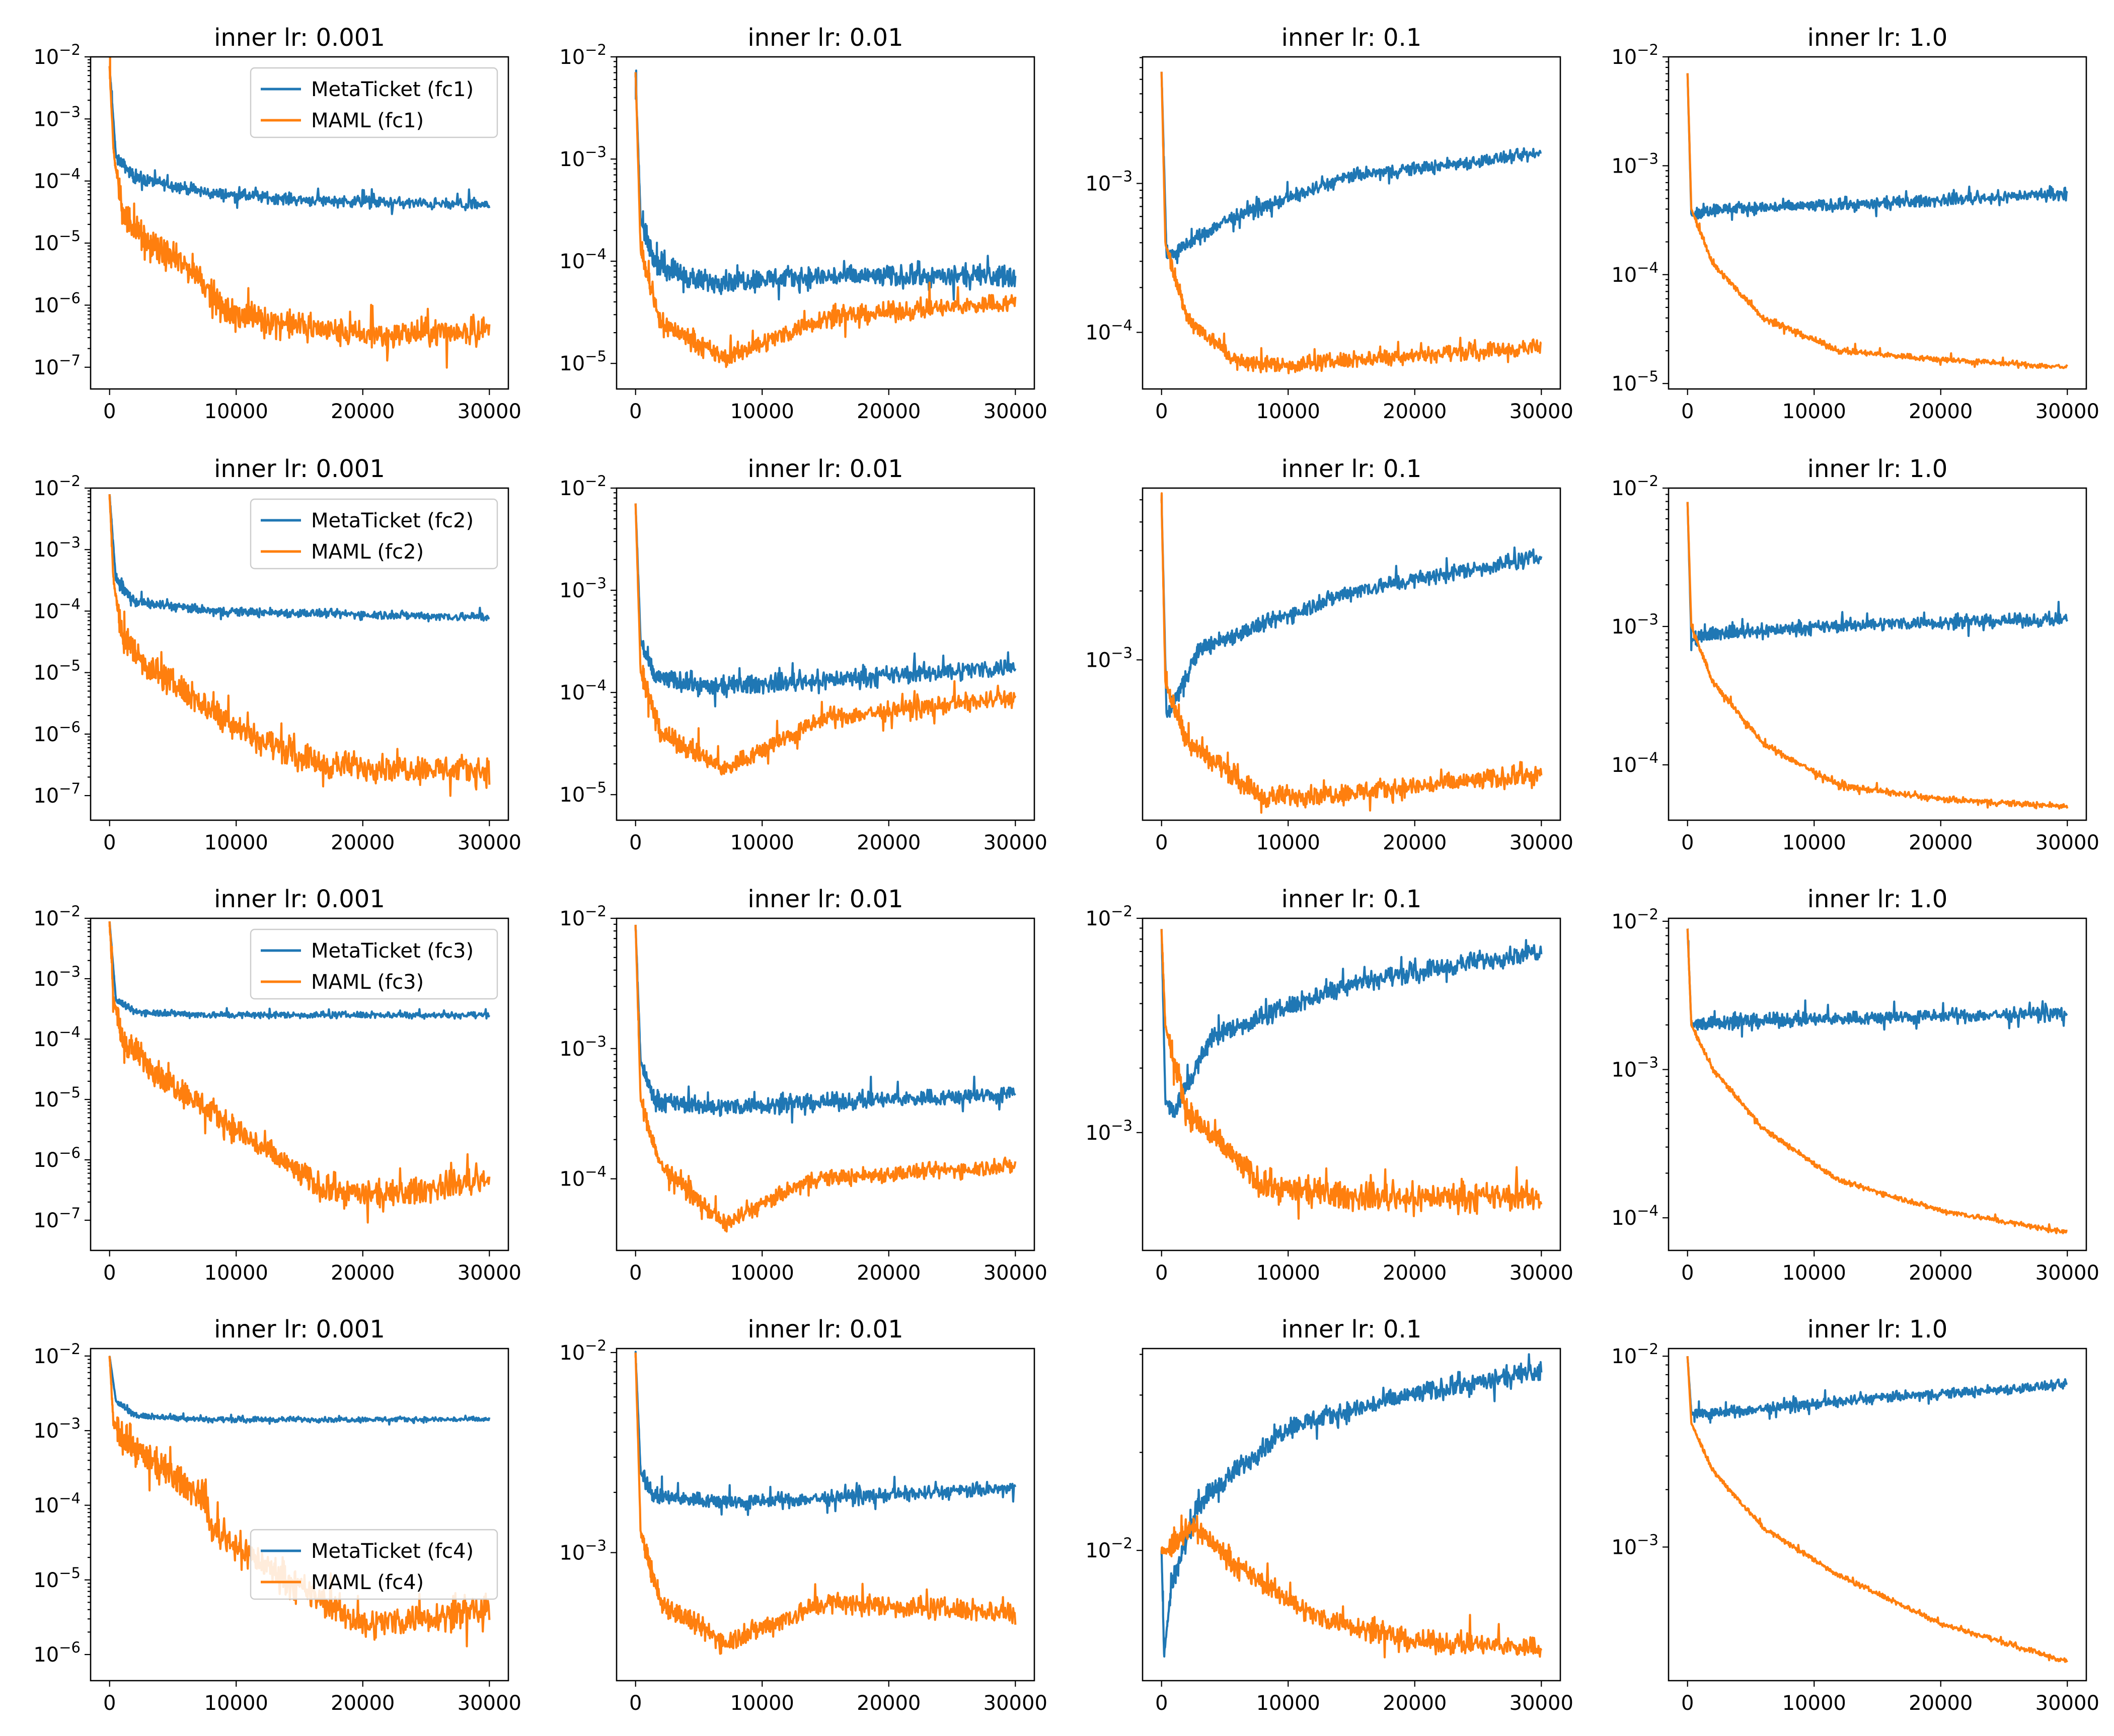 Image resolution: width=2114 pixels, height=1736 pixels. I want to click on subplot-r3-c1: inner lr: 0.01 0 10000 20000 30000 10⁻² 10⁻³, so click(803, 1515).